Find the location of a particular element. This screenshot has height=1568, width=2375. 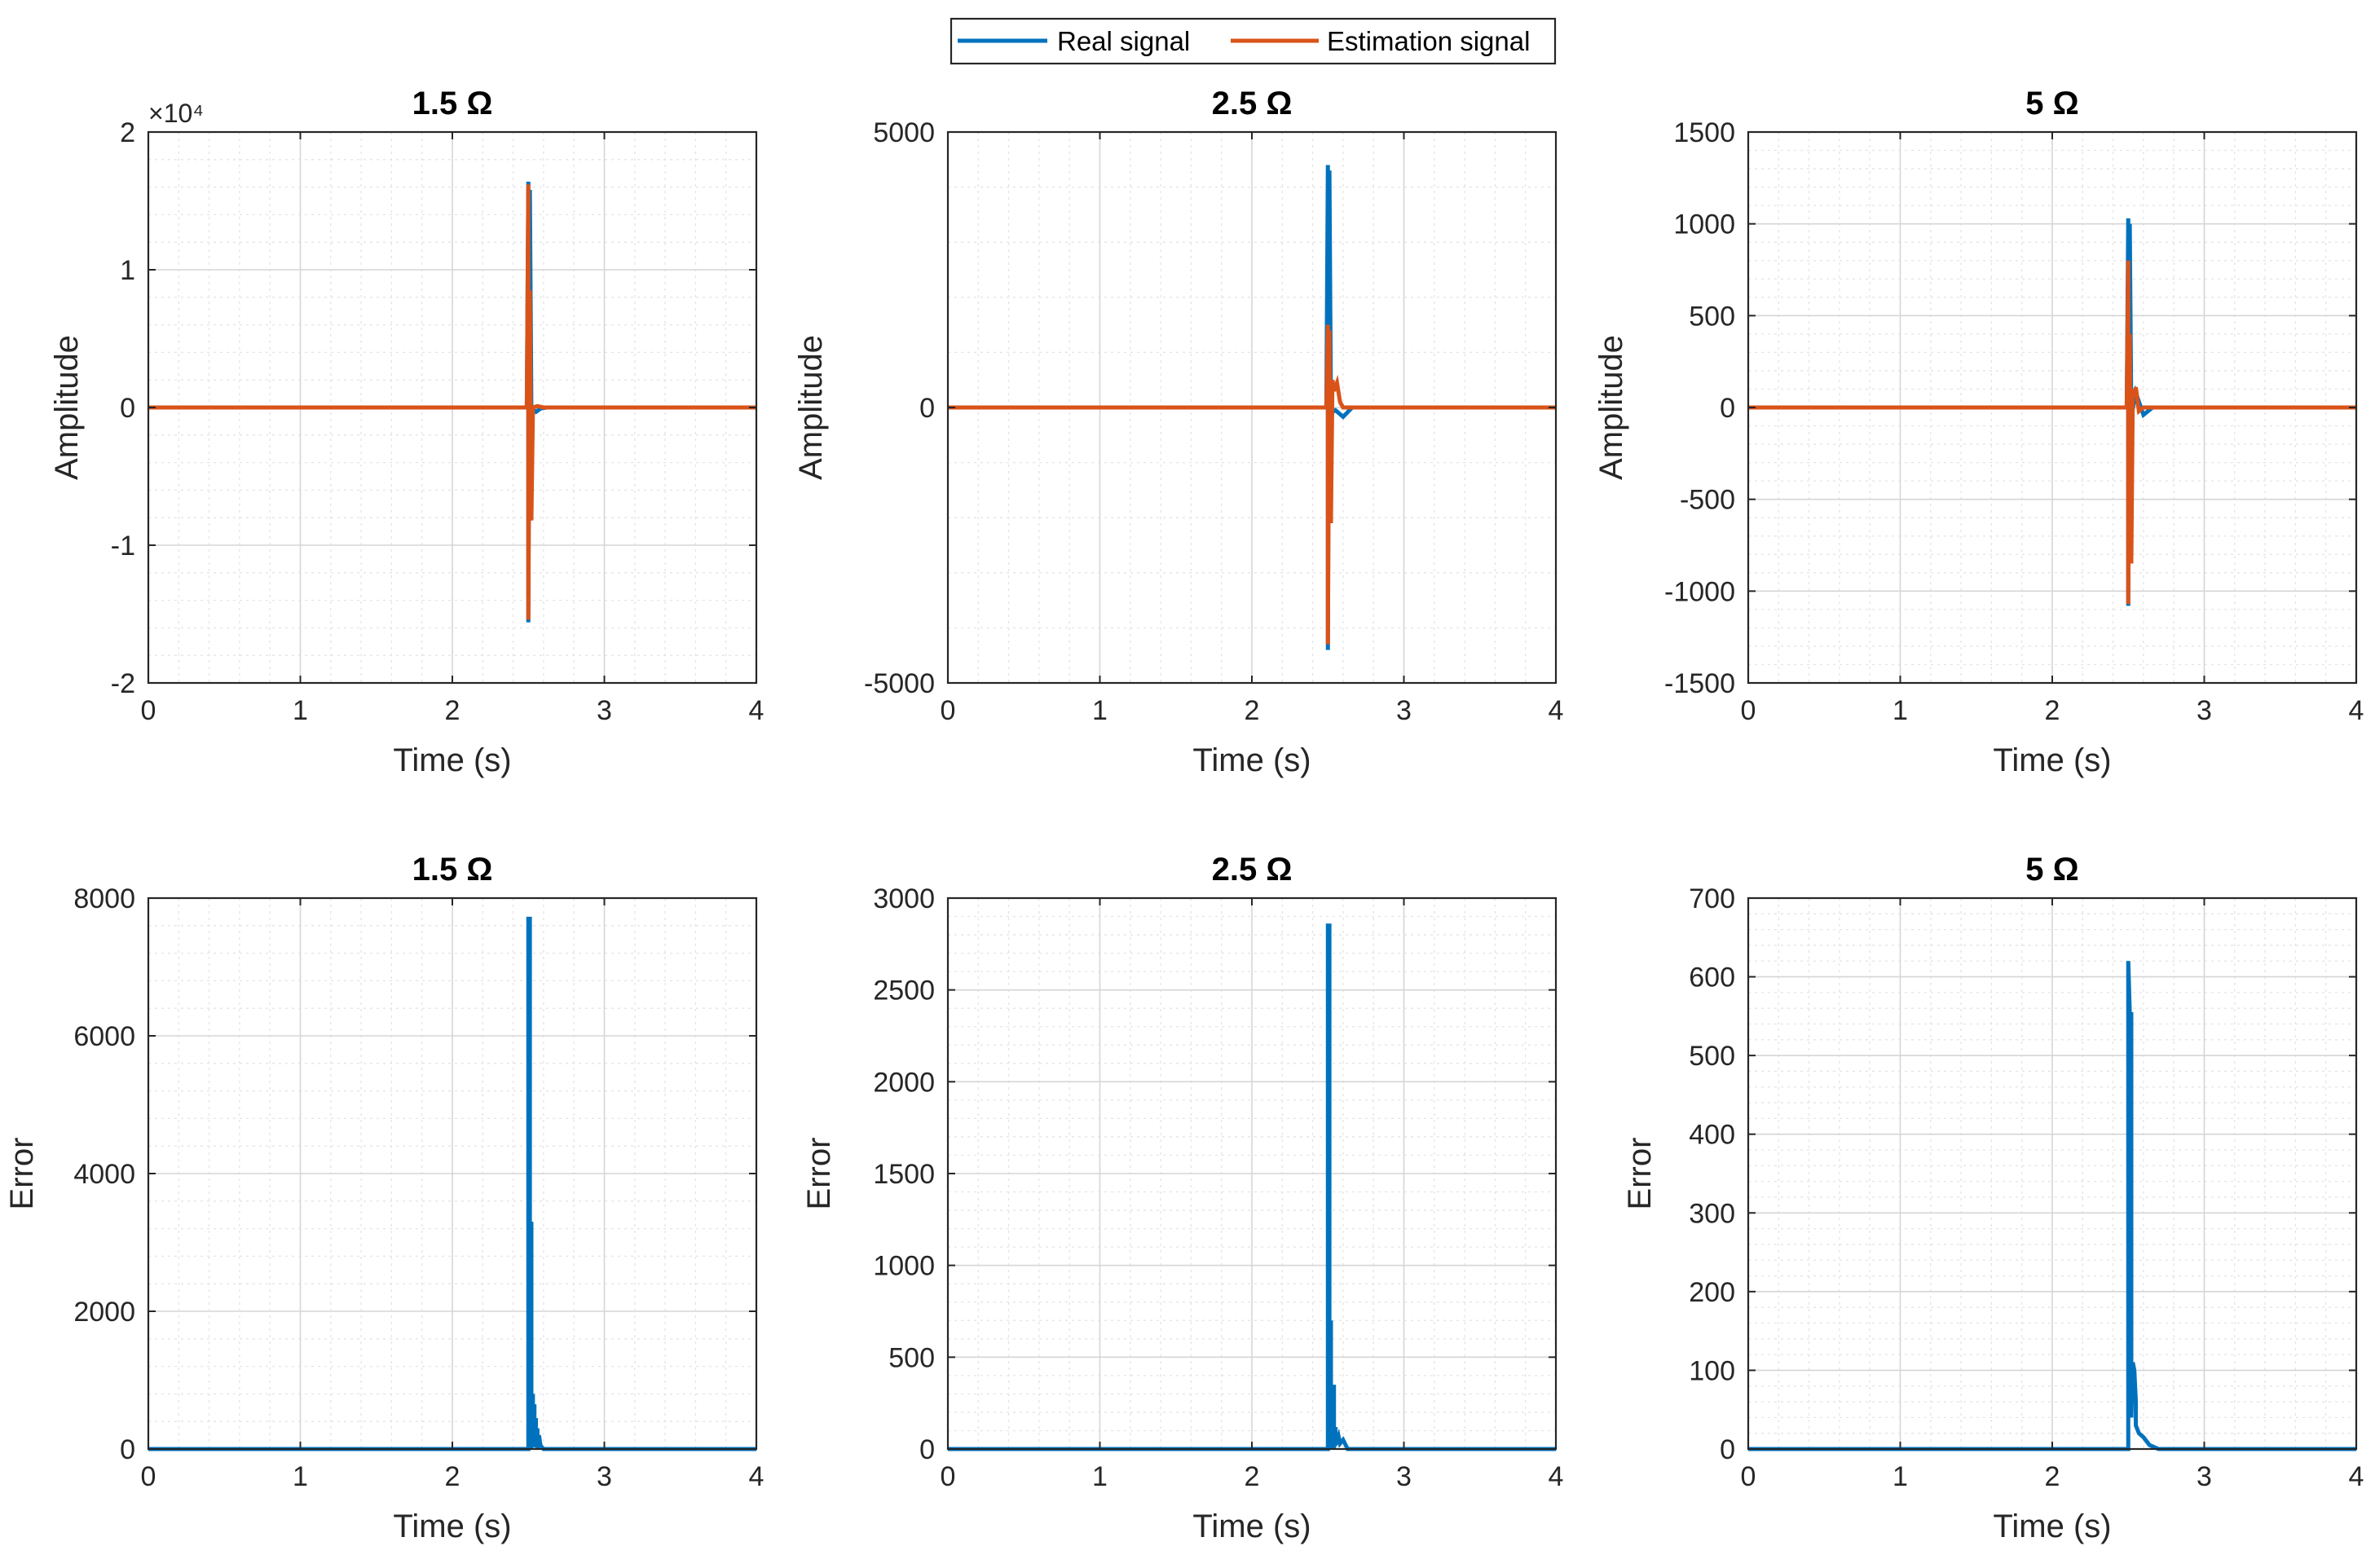

subplot-4: 0 1 2 3 4 0 2000 4000 6000 8000 1.5 Ω Time (s) Error is located at coordinates (384, 1198).